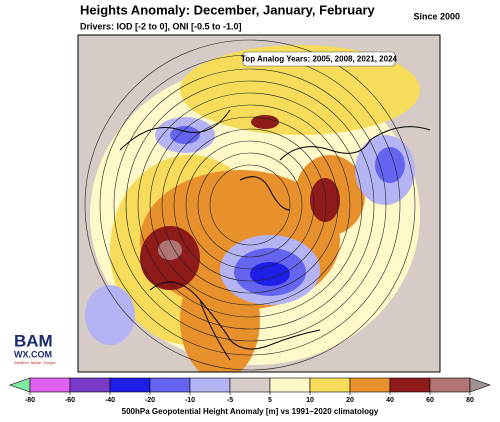 This screenshot has height=422, width=500. I want to click on colorbar-tick-label: 60, so click(430, 400).